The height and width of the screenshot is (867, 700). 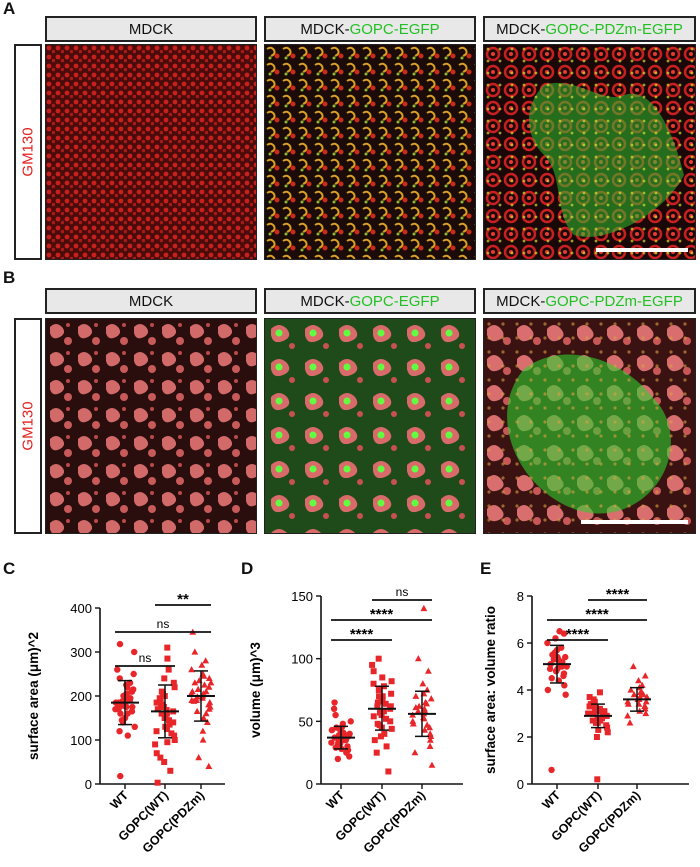 I want to click on row-label-gm130: GM130, so click(x=28, y=426).